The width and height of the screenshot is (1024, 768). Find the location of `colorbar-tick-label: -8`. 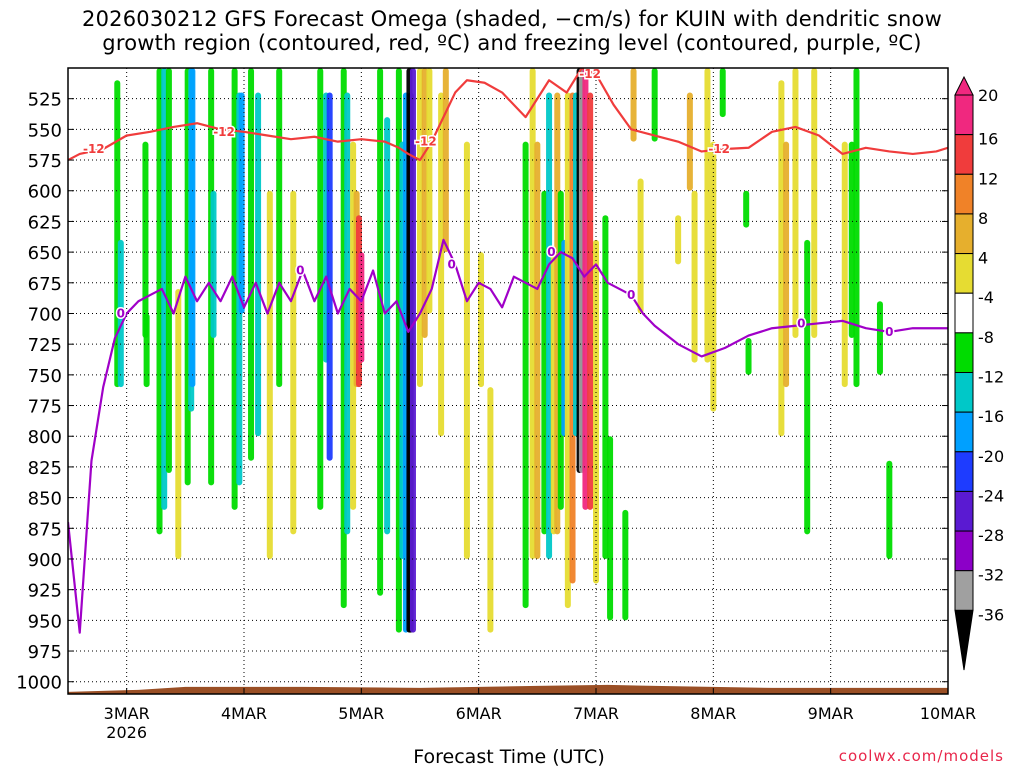

colorbar-tick-label: -8 is located at coordinates (986, 337).